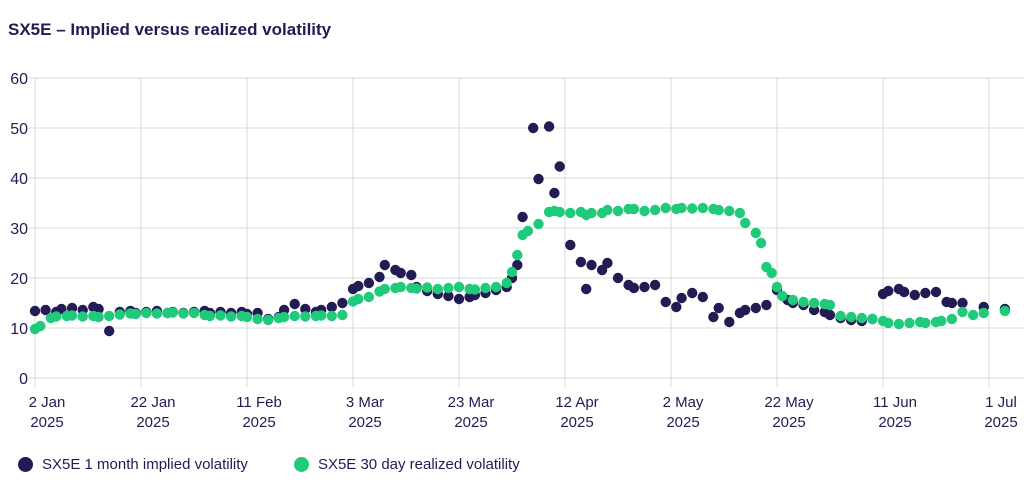 The image size is (1024, 500). Describe the element at coordinates (152, 412) in the screenshot. I see `x-tick-label: 22 Jan 2025` at that location.